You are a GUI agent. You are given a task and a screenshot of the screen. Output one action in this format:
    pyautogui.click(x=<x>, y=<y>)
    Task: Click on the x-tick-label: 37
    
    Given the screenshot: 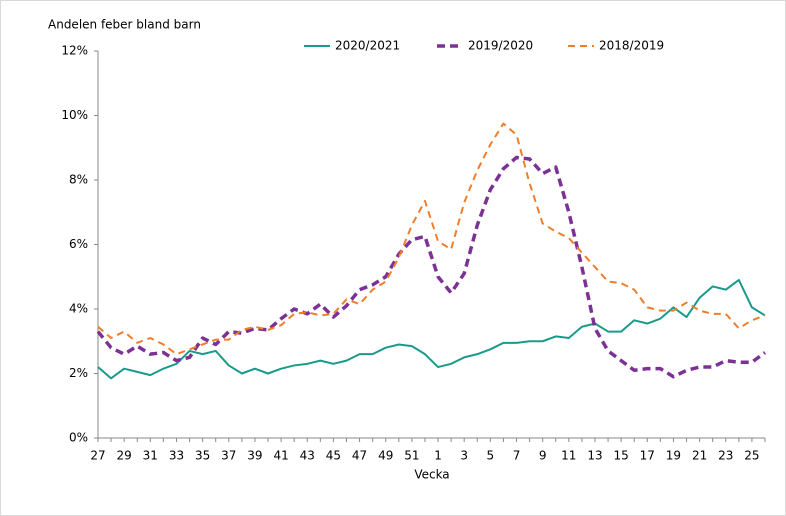 What is the action you would take?
    pyautogui.click(x=228, y=456)
    